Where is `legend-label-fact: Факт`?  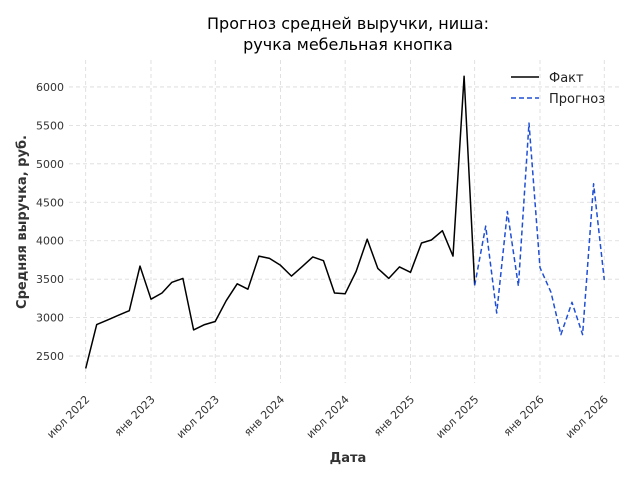 legend-label-fact: Факт is located at coordinates (566, 78).